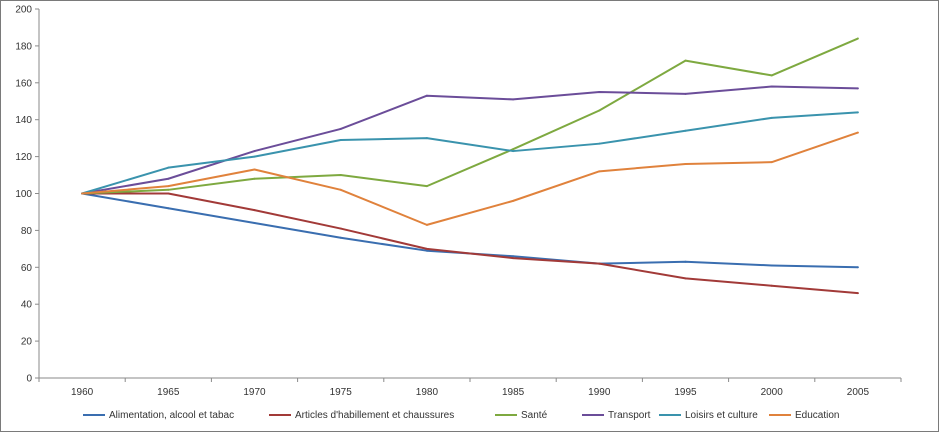  Describe the element at coordinates (27, 305) in the screenshot. I see `y-tick-label: 40` at that location.